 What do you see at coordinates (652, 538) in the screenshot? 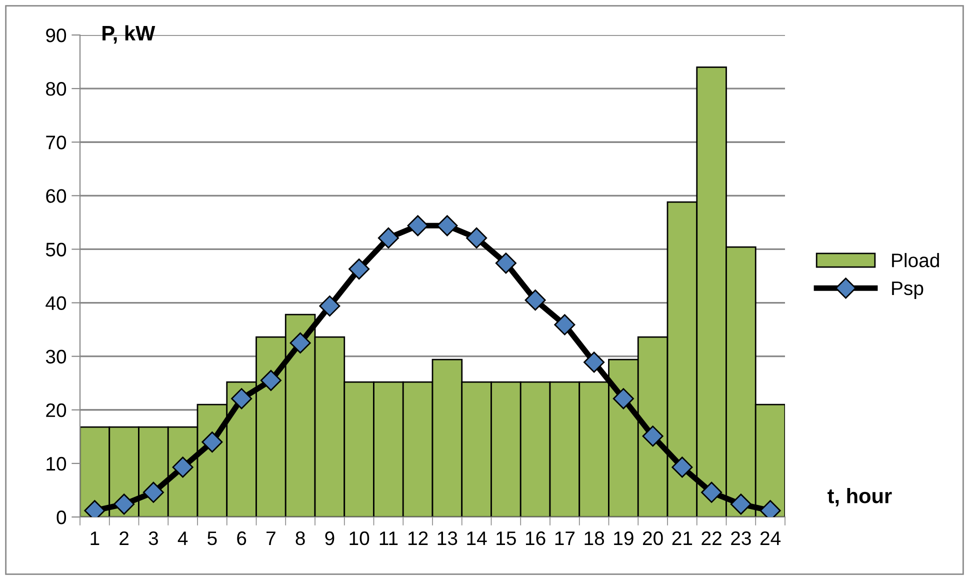
I see `x-tick-label: 20` at bounding box center [652, 538].